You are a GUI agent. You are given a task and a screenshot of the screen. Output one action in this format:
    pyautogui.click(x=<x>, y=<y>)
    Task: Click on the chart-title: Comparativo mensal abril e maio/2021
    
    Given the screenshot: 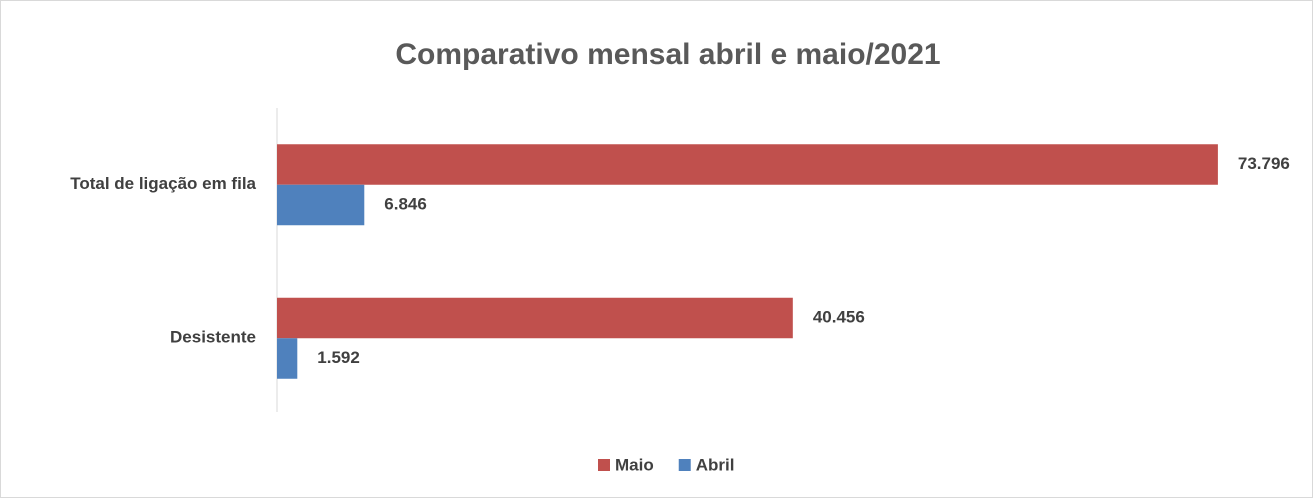 What is the action you would take?
    pyautogui.click(x=667, y=54)
    